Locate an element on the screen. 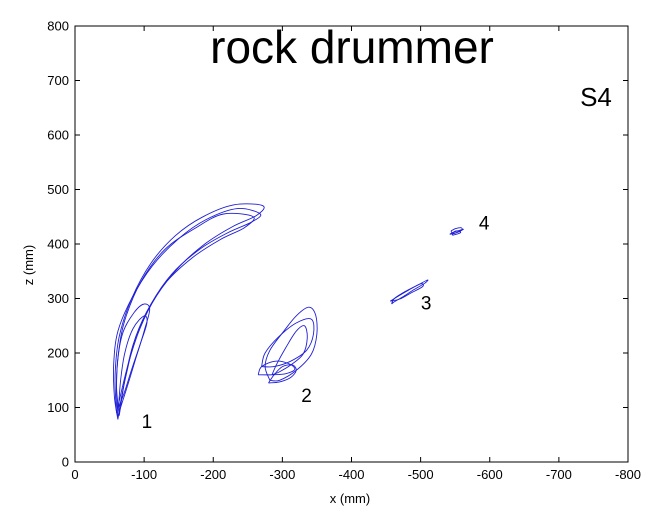  y-tick-label: 600 is located at coordinates (58, 135).